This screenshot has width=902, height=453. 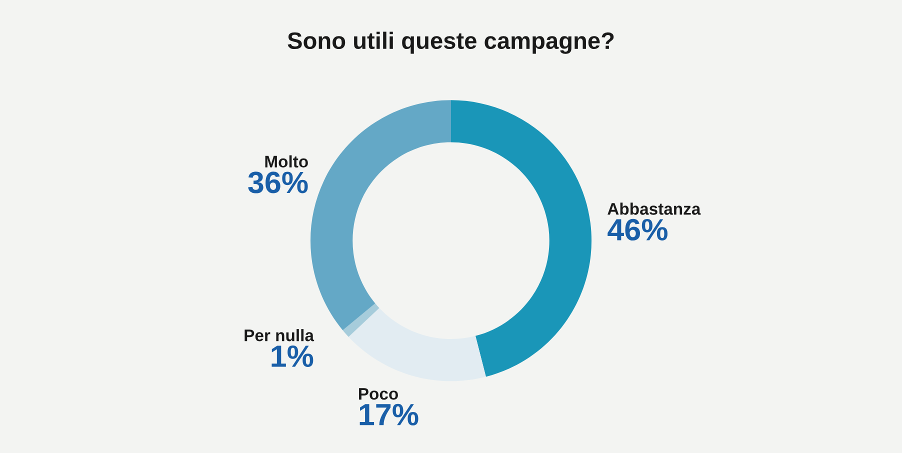 What do you see at coordinates (378, 394) in the screenshot?
I see `slice-label: Poco` at bounding box center [378, 394].